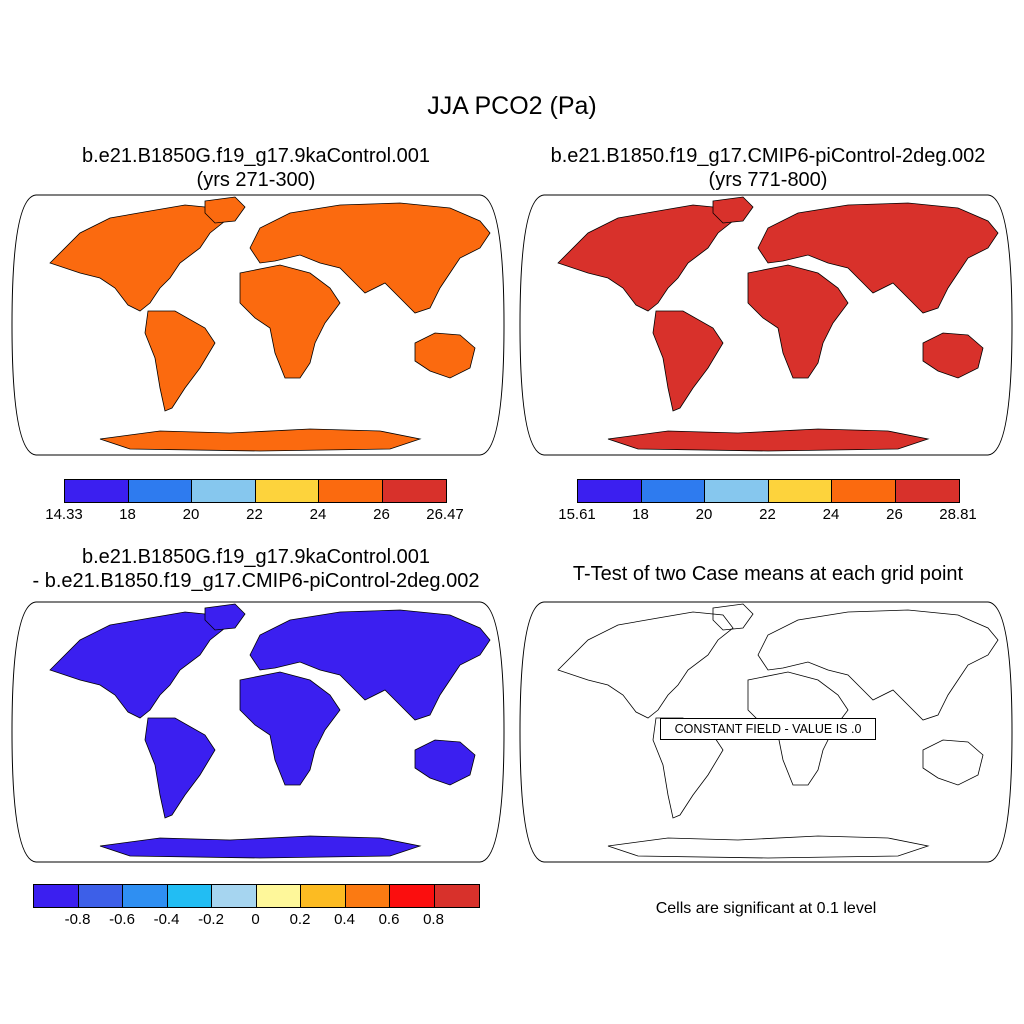 The width and height of the screenshot is (1024, 1024). What do you see at coordinates (260, 847) in the screenshot?
I see `panel3-antarctica` at bounding box center [260, 847].